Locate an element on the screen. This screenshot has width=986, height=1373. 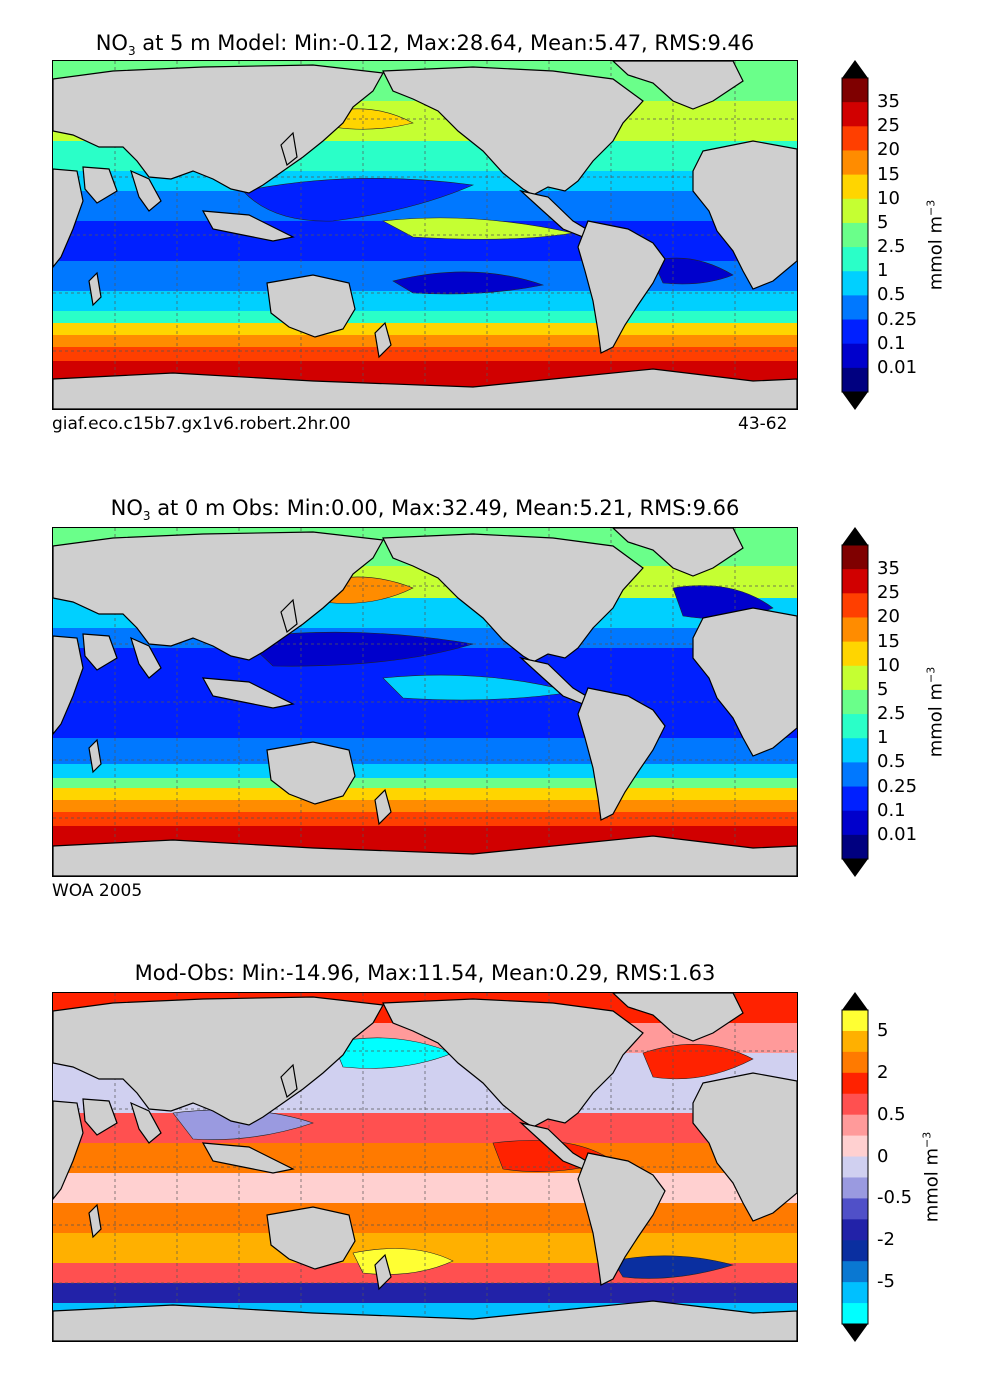
colorbar-unit-diff: mmol m−3 is located at coordinates (931, 1177).